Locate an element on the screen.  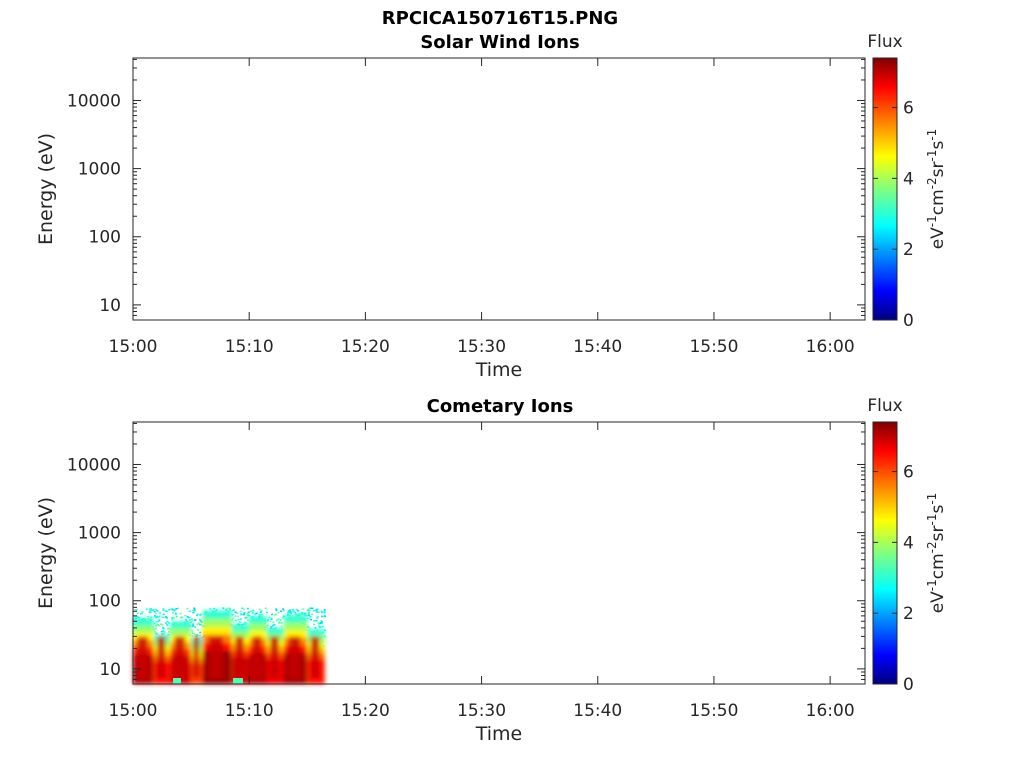
colorbar-title-solar-wind: Flux is located at coordinates (884, 42).